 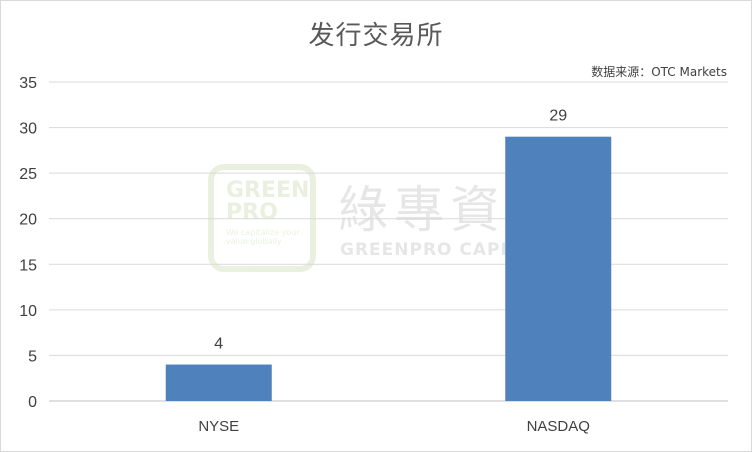 I want to click on data-label: 4, so click(x=218, y=344).